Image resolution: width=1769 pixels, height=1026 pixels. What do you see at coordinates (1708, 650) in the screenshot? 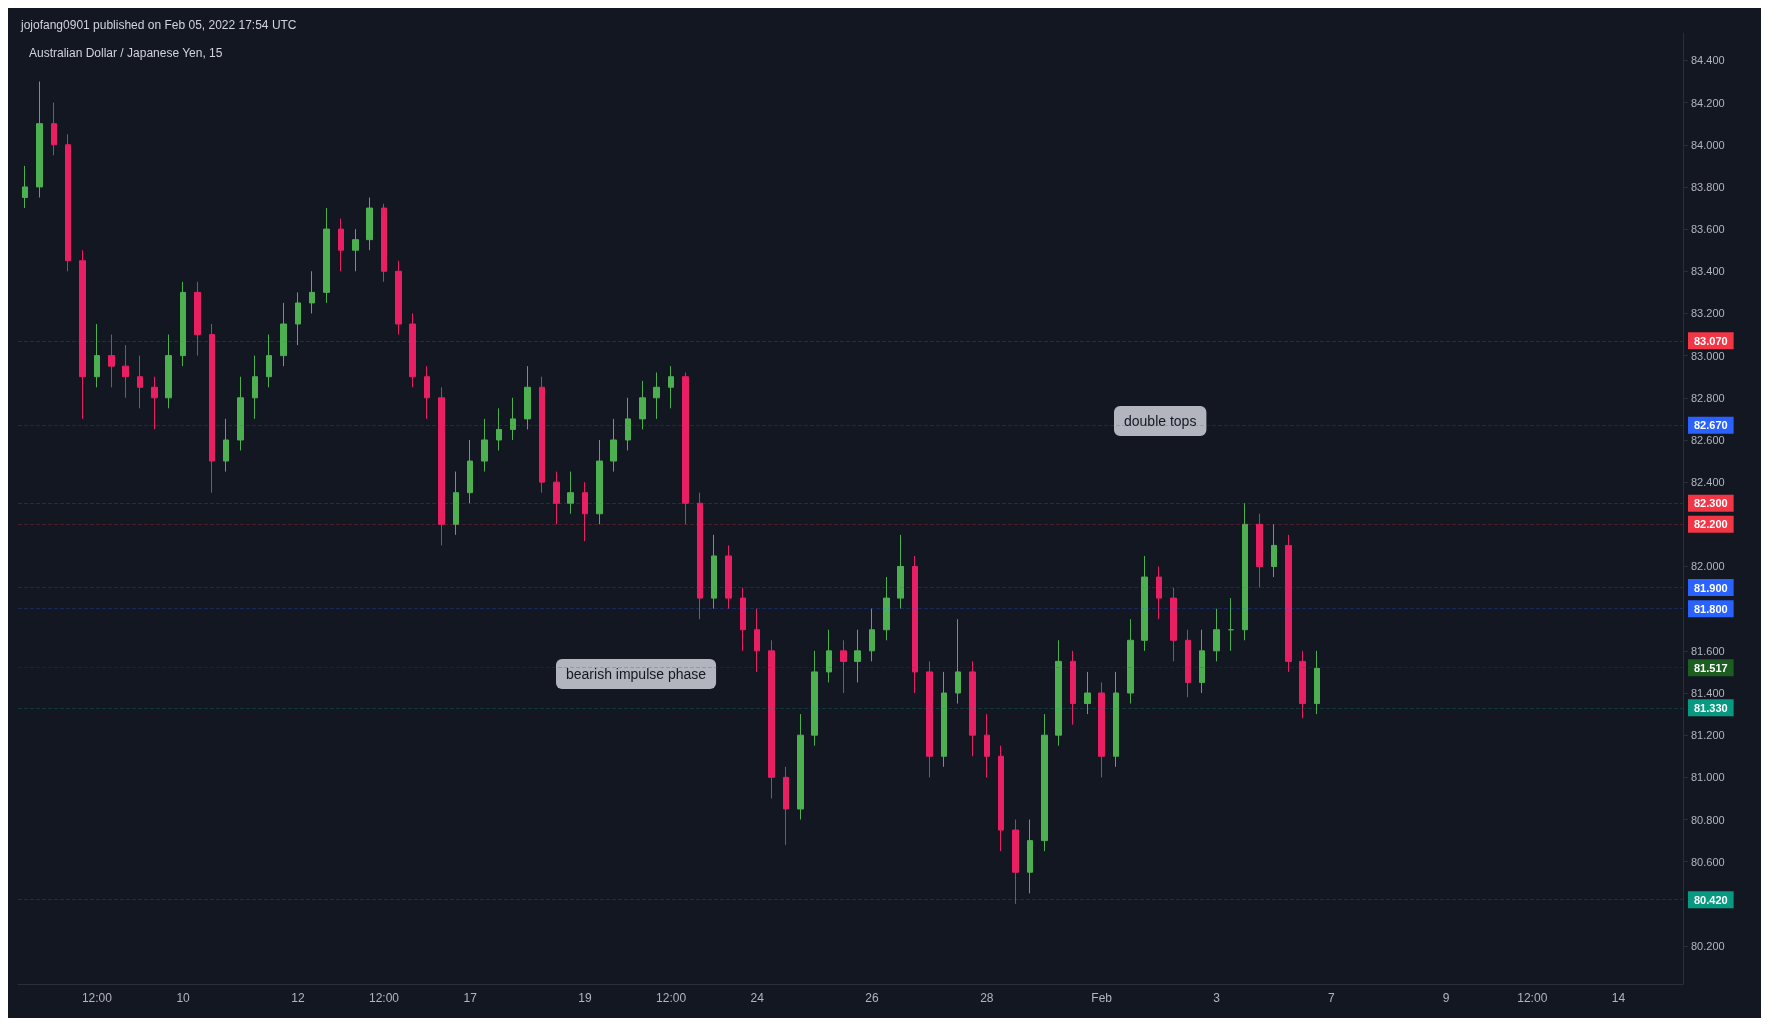
I see `y-tick-label: 81.600` at bounding box center [1708, 650].